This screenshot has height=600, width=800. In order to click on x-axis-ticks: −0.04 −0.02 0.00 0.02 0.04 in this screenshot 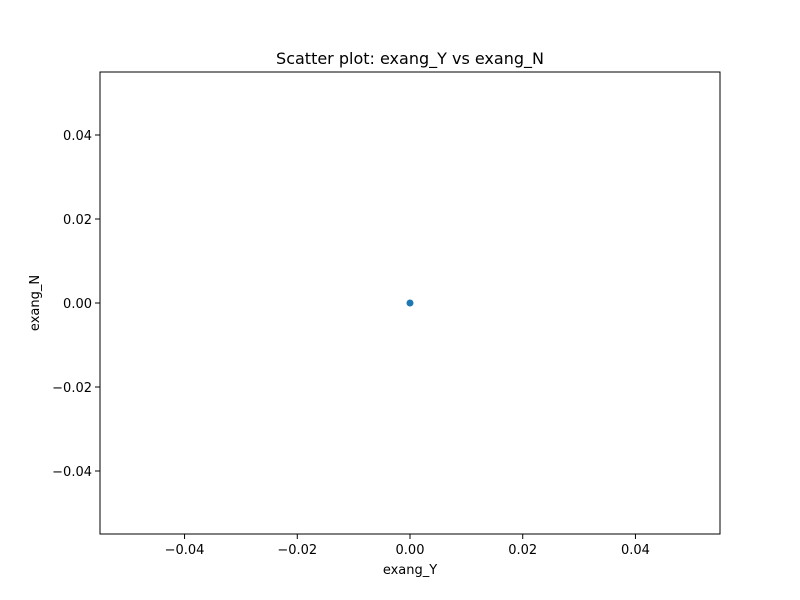, I will do `click(407, 546)`.